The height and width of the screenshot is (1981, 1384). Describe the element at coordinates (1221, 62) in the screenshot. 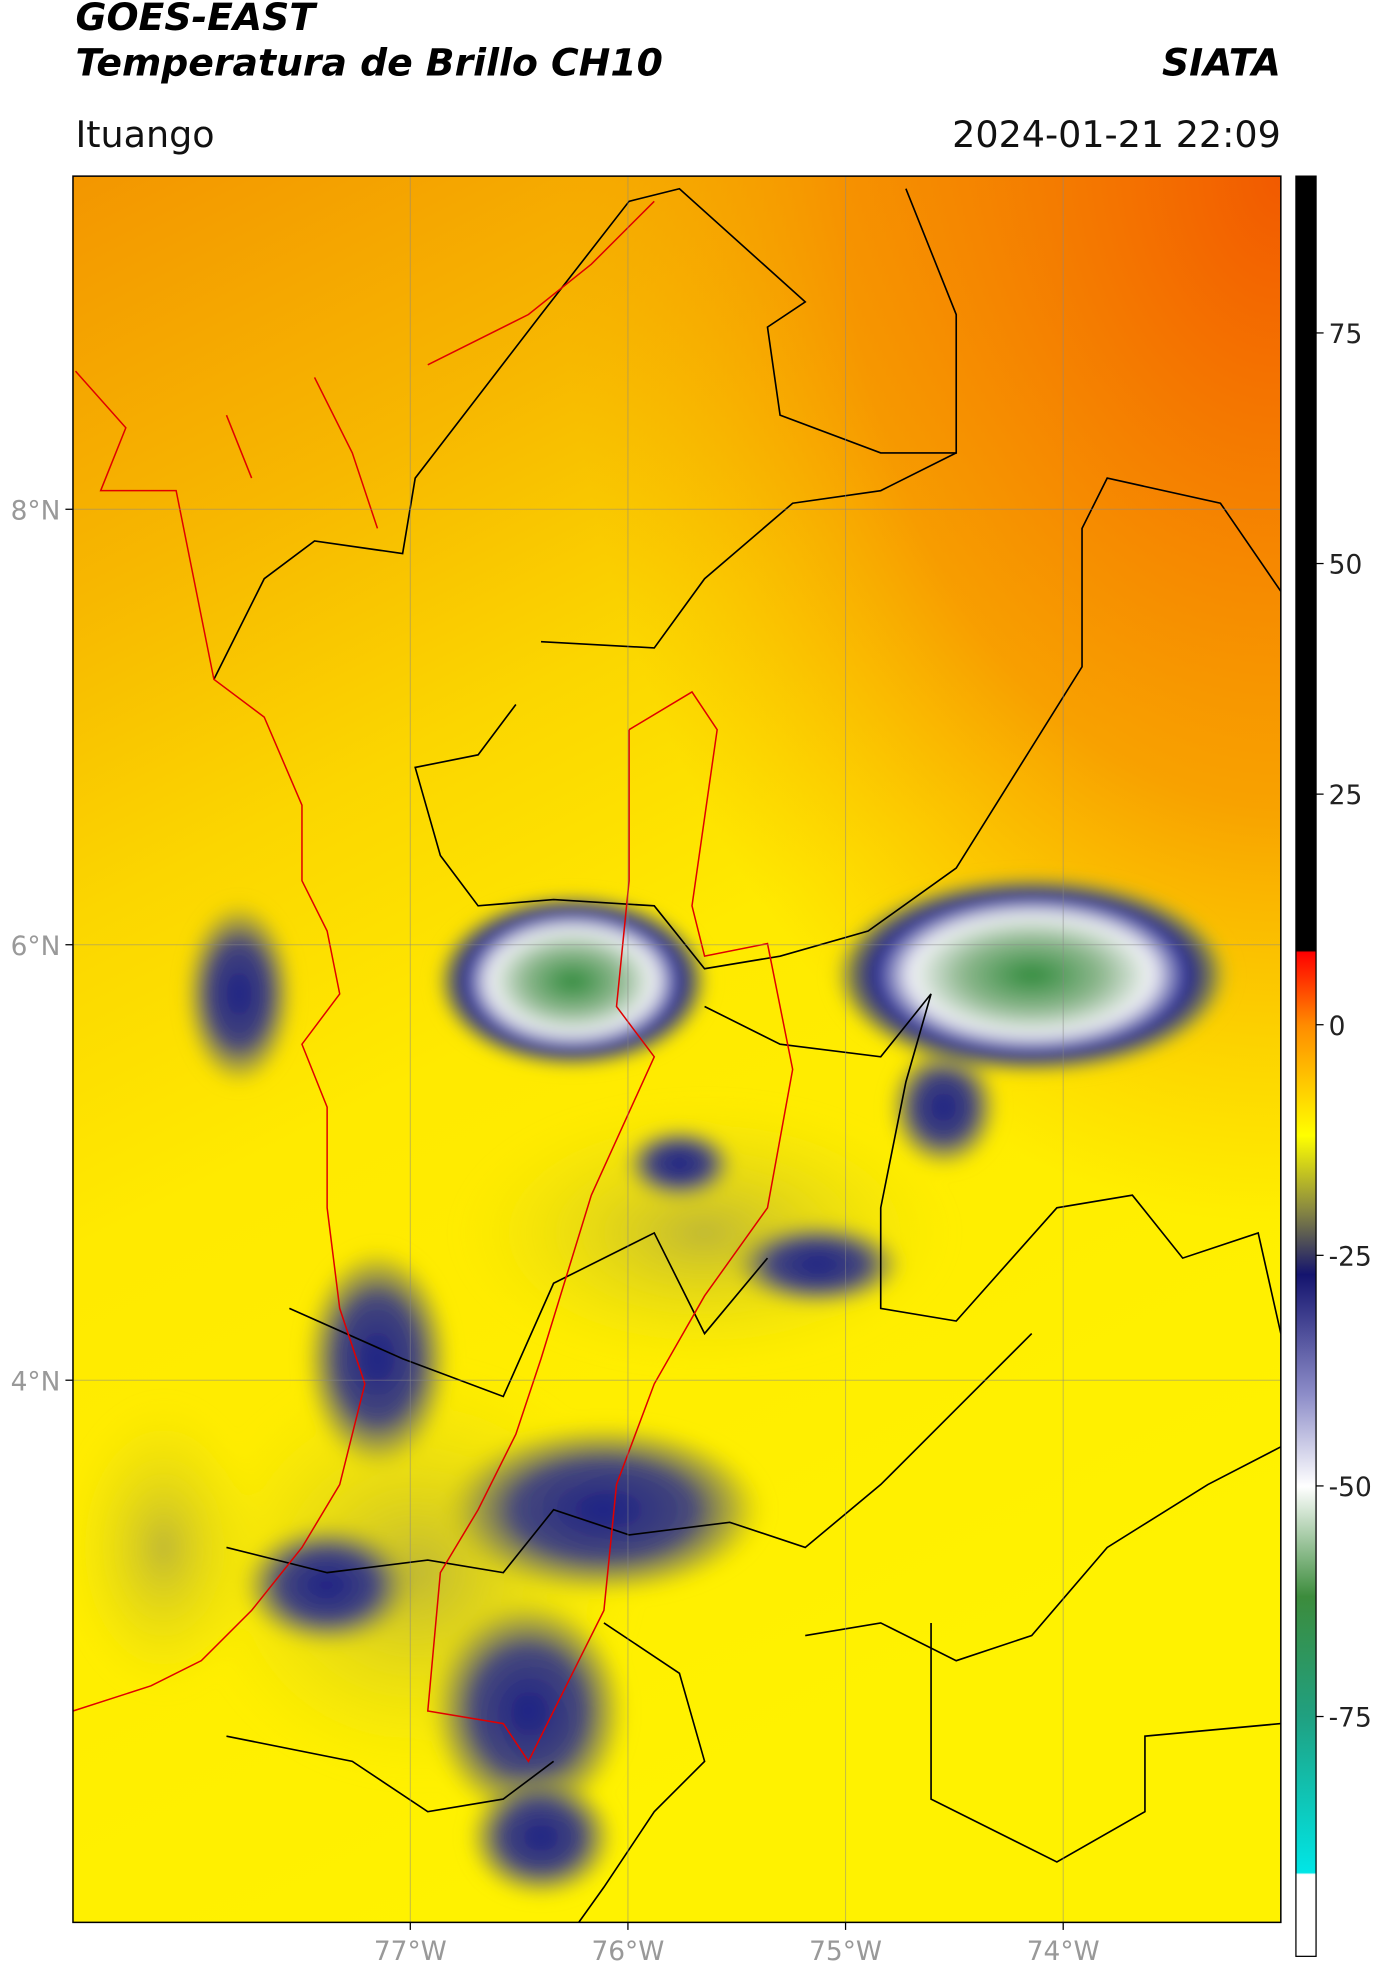

I see `source: SIATA` at that location.